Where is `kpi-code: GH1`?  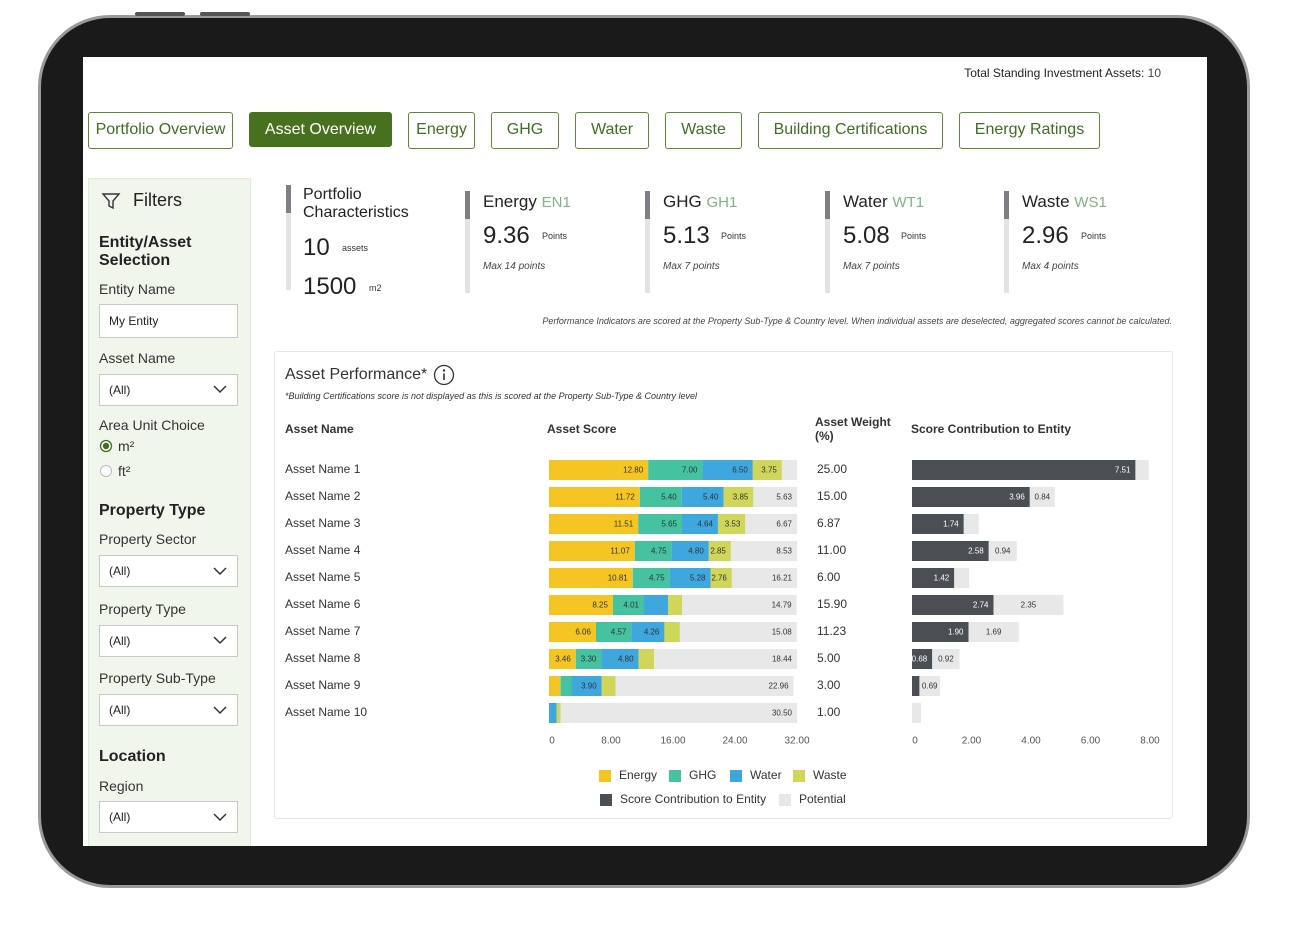
kpi-code: GH1 is located at coordinates (722, 202).